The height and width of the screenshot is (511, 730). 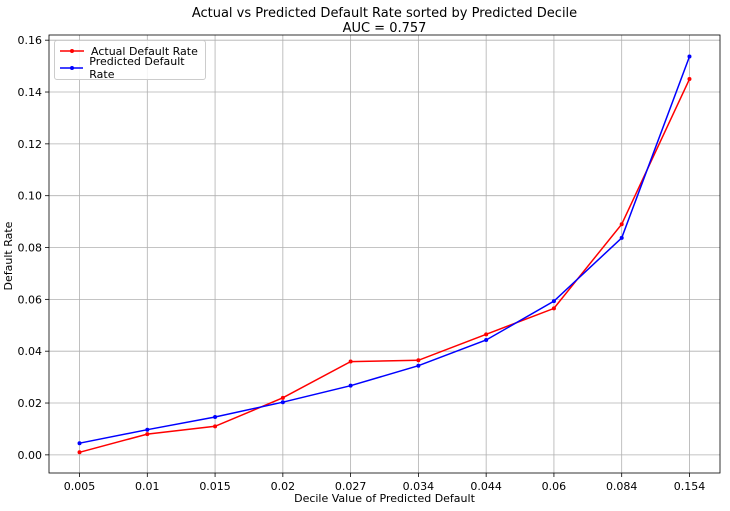 I want to click on chart-subtitle: AUC = 0.757, so click(x=384, y=28).